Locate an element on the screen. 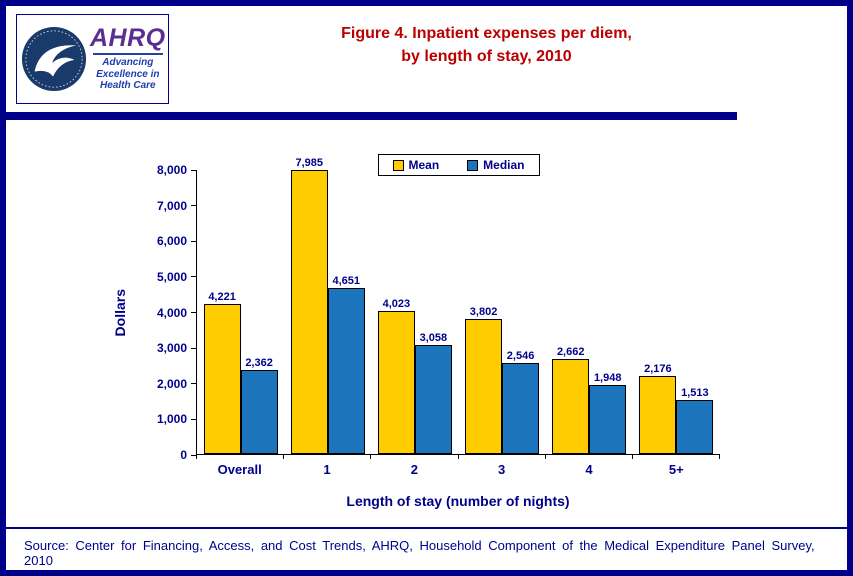  legend-item-median: Median is located at coordinates (496, 165).